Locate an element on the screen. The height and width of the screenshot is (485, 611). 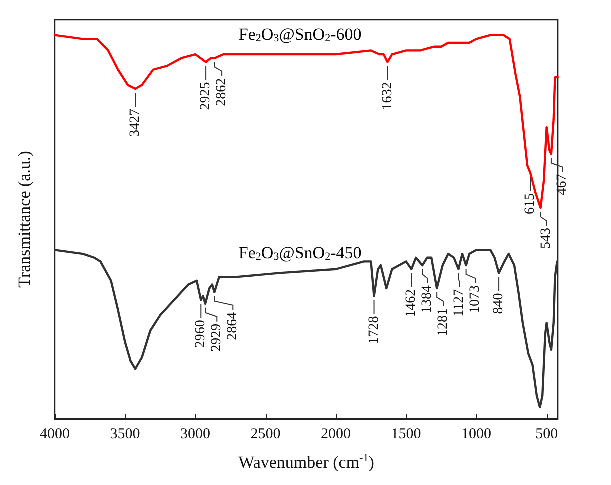
annotation: 543 is located at coordinates (546, 238).